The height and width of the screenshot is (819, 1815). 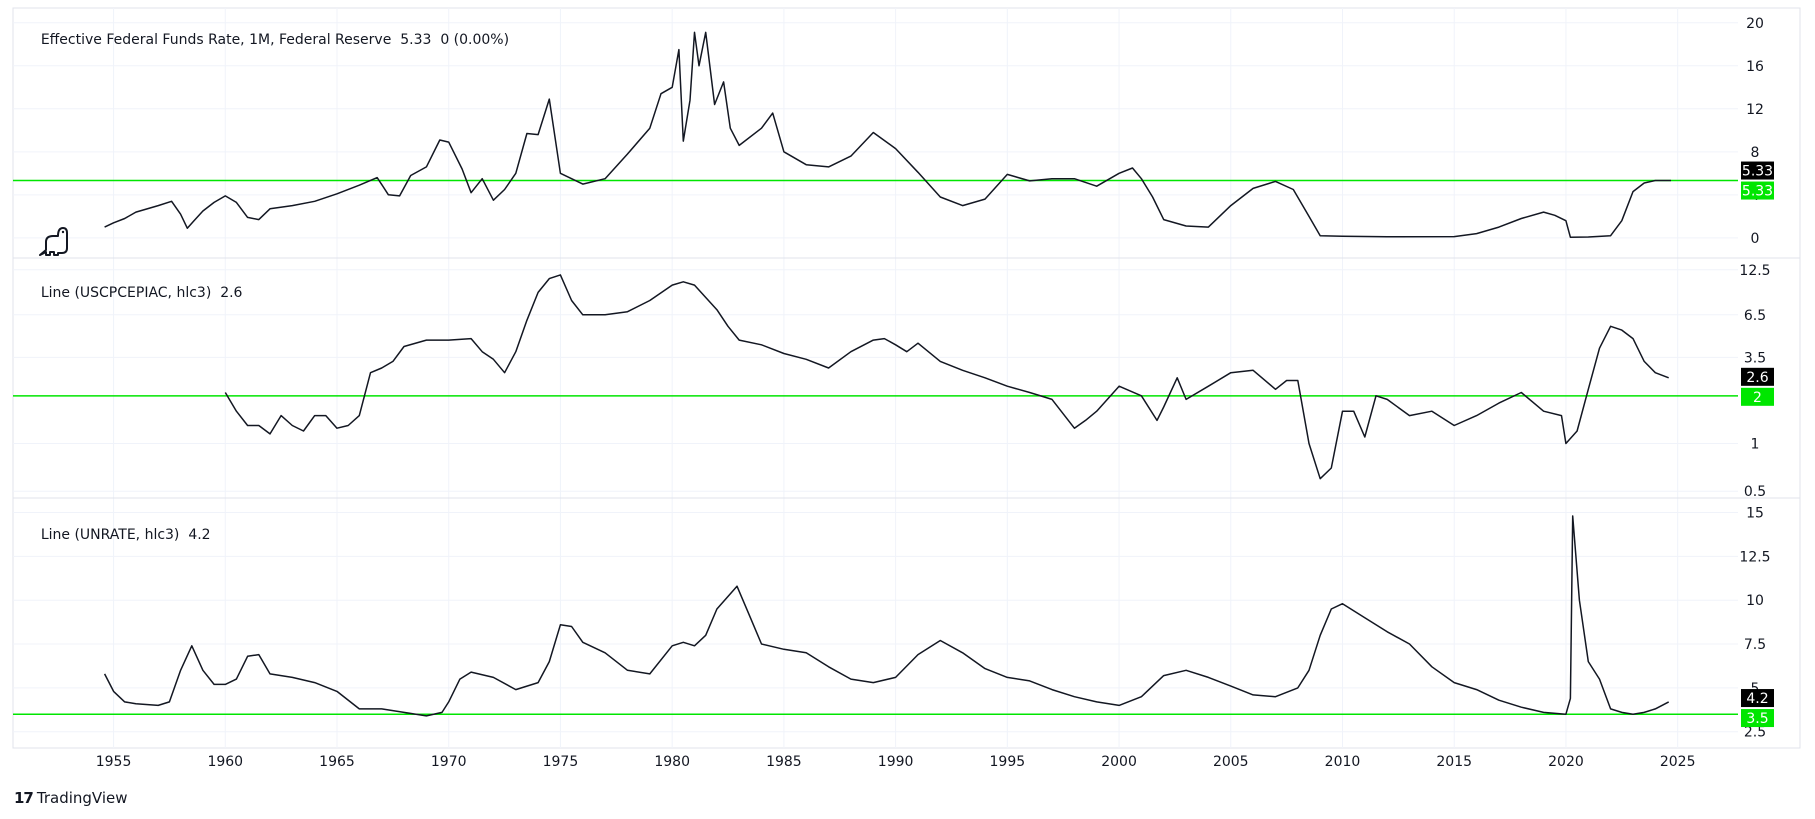 What do you see at coordinates (24, 798) in the screenshot?
I see `tradingview-logo-icon: 17` at bounding box center [24, 798].